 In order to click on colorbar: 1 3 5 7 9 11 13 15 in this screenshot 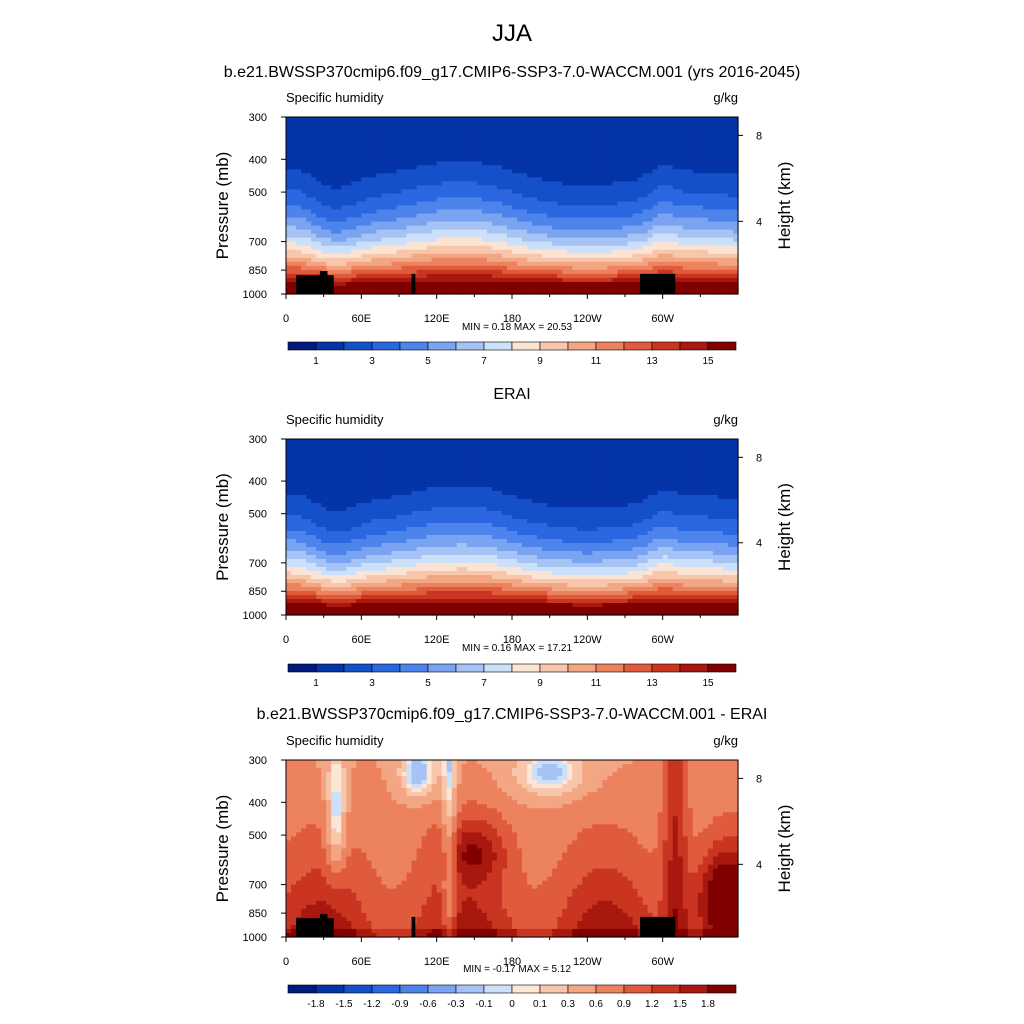, I will do `click(512, 354)`.